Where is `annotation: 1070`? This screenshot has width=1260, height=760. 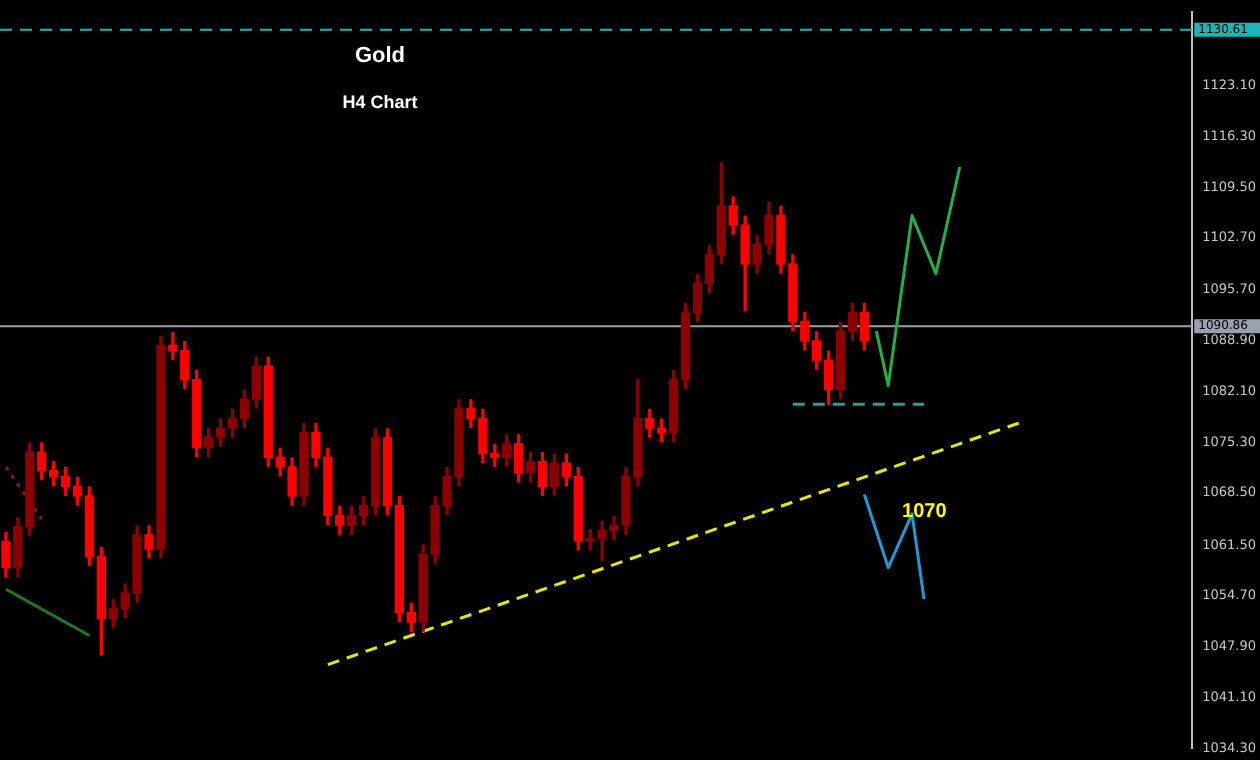
annotation: 1070 is located at coordinates (925, 512).